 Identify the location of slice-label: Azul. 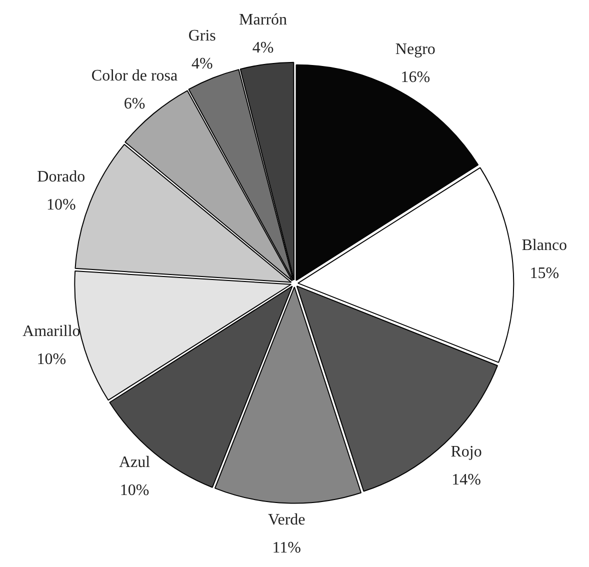
(134, 463).